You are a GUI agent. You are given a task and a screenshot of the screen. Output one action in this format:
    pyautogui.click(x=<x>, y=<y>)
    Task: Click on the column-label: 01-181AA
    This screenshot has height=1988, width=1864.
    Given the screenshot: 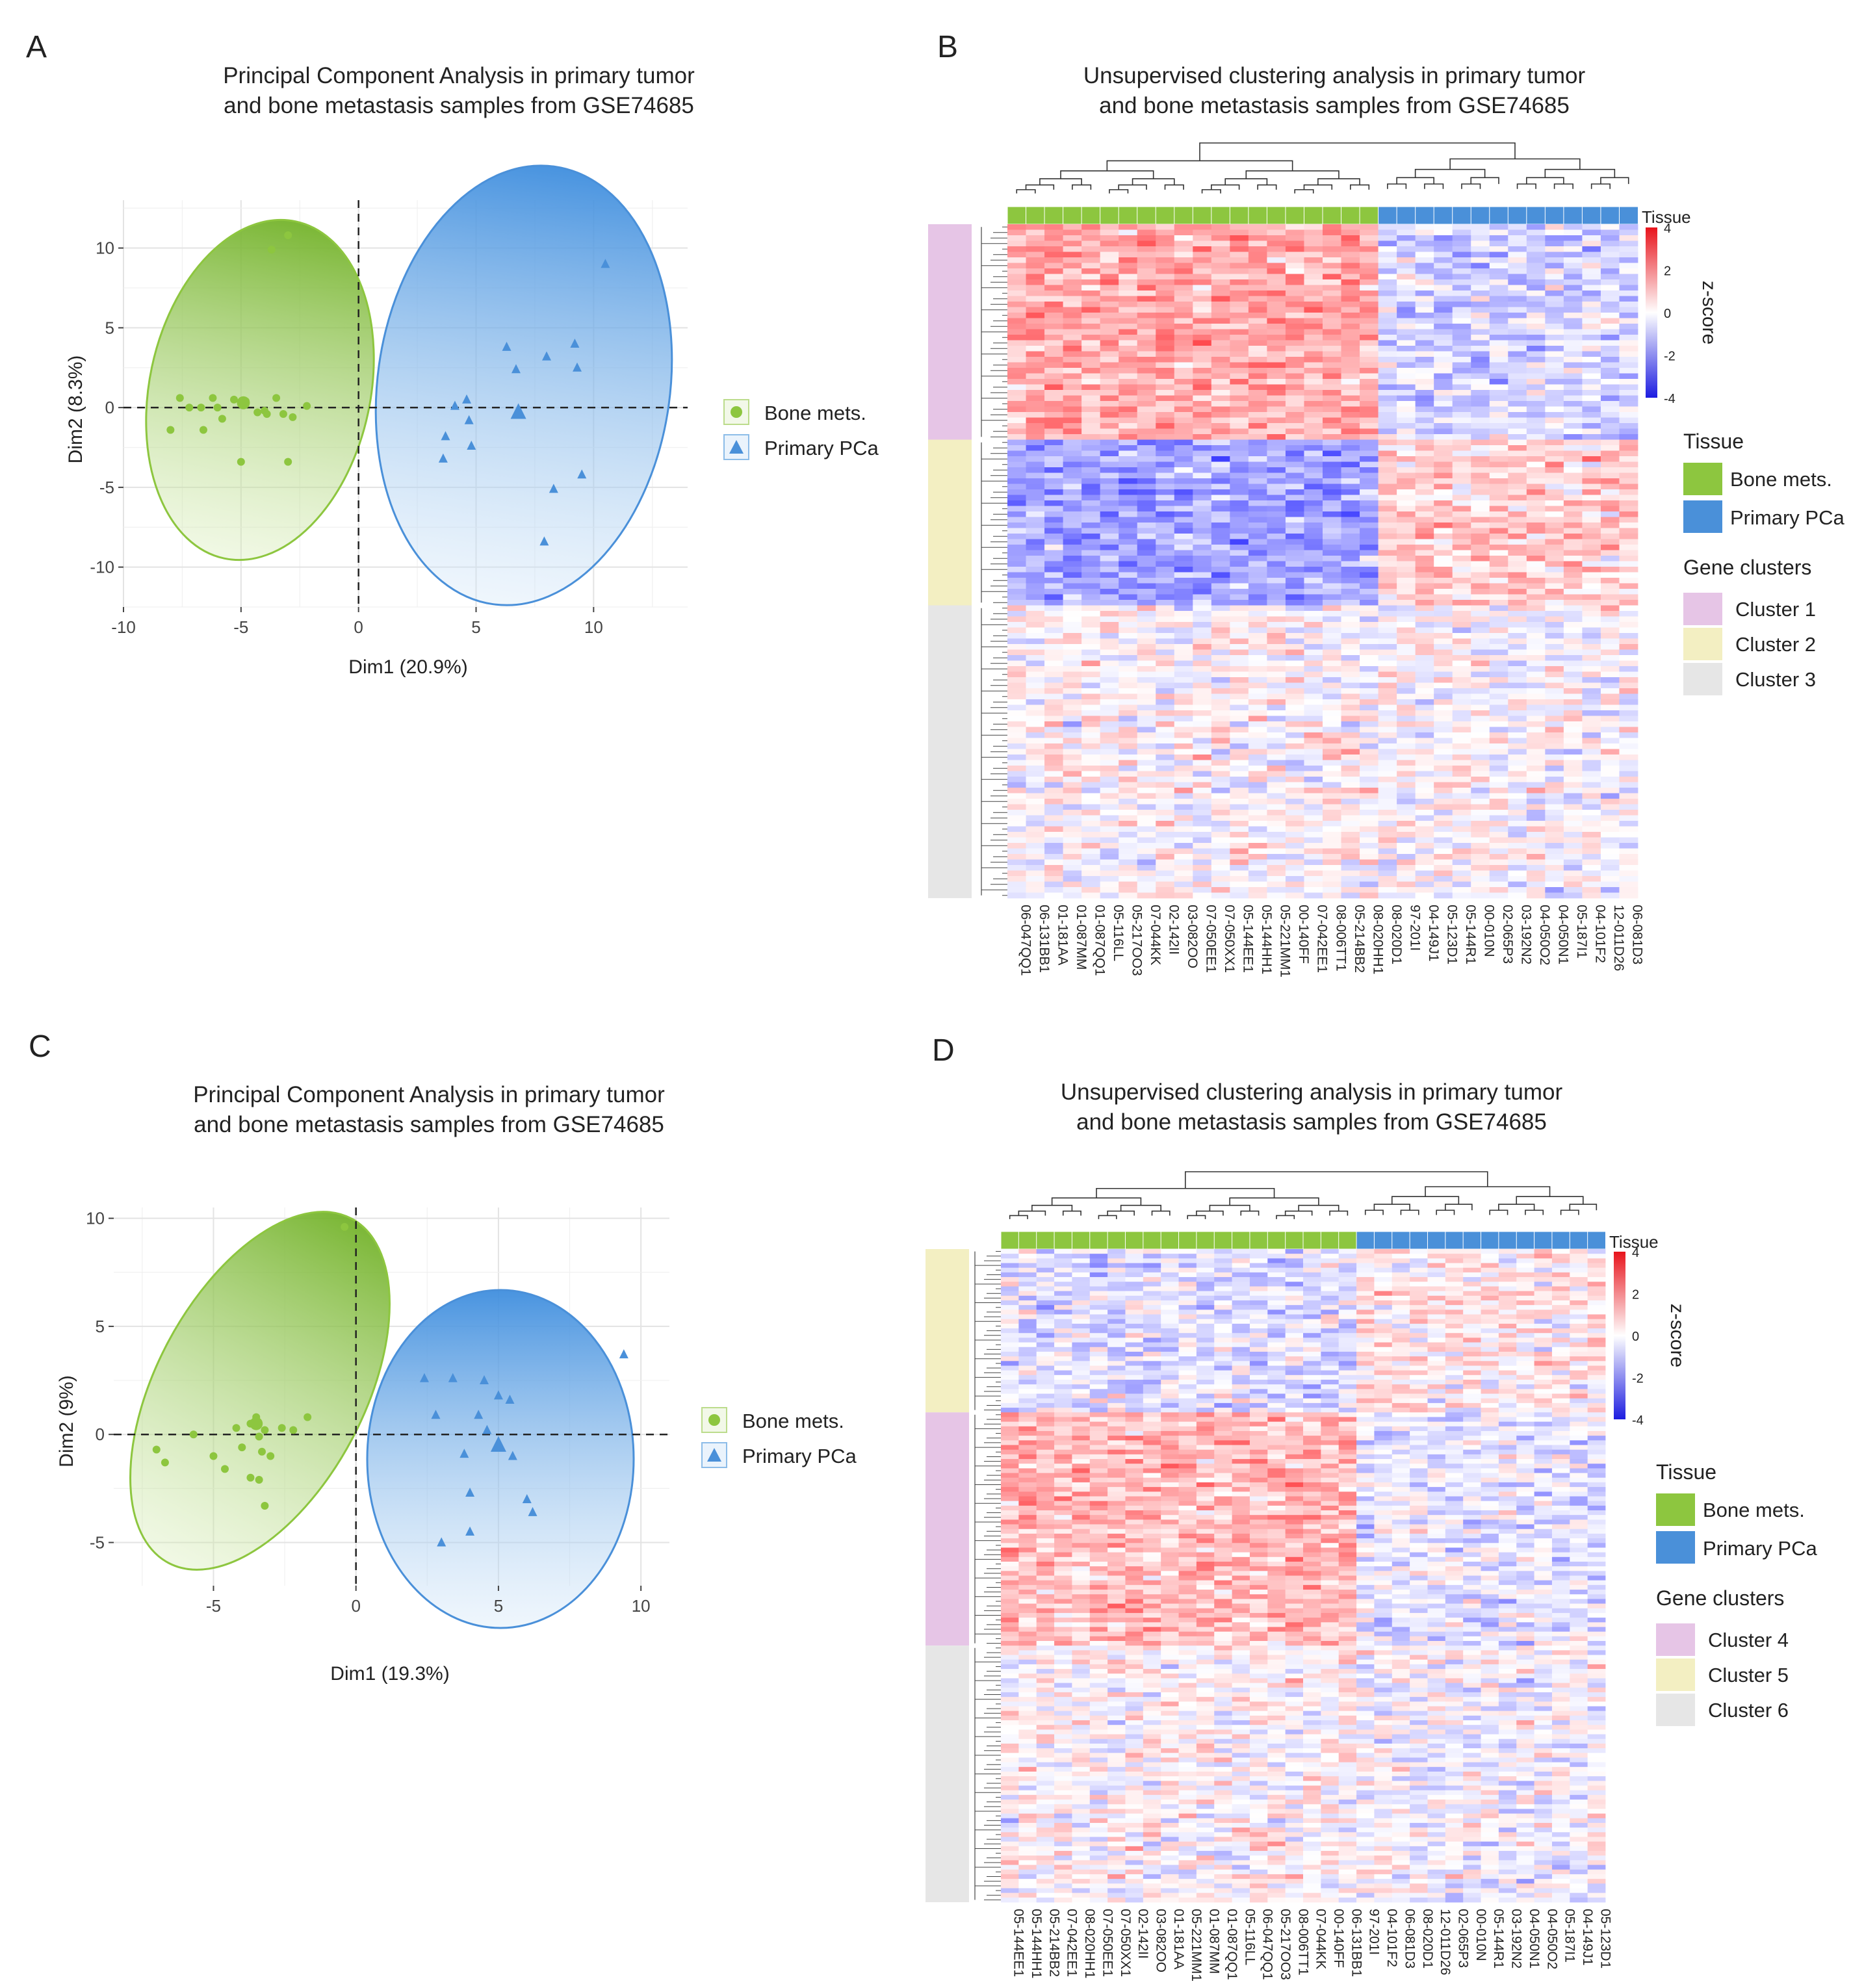 What is the action you would take?
    pyautogui.click(x=1062, y=935)
    